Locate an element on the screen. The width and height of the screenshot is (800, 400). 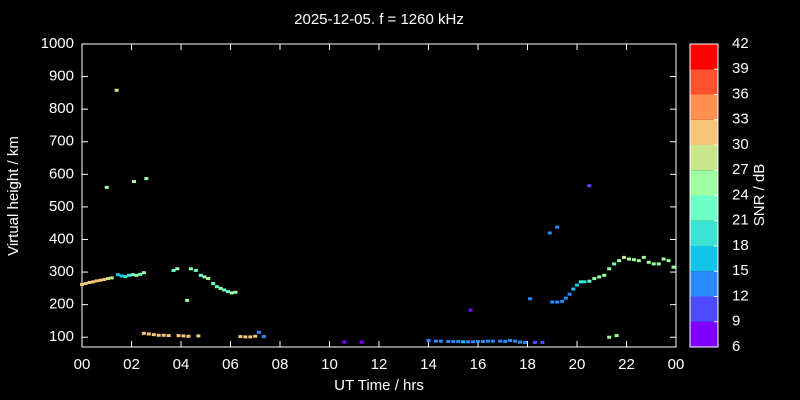
colorbar-tick-label: 36 is located at coordinates (740, 93).